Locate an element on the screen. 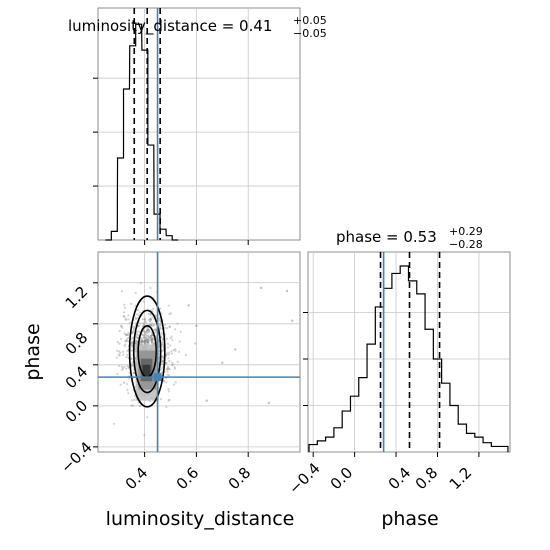 The image size is (550, 550). title-luminosity-distance-minus: −0.05 is located at coordinates (310, 33).